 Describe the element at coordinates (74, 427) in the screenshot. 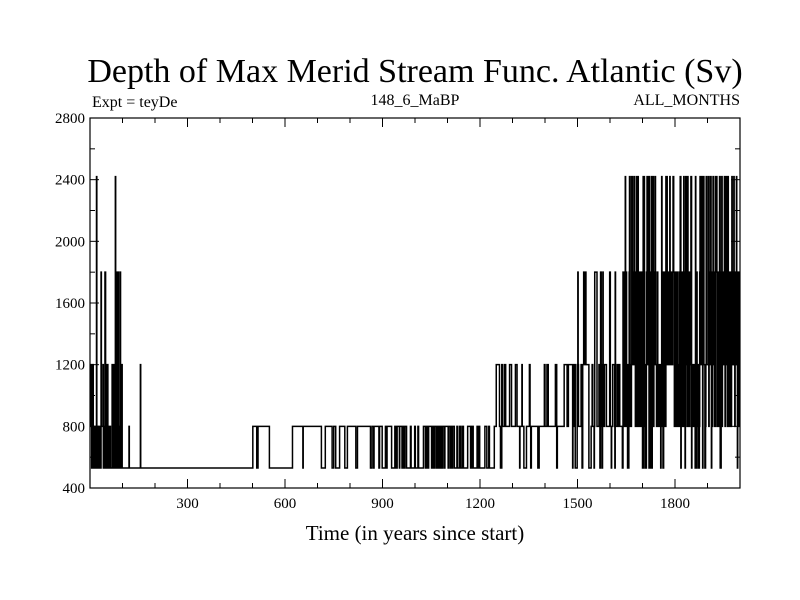

I see `y-tick-label: 800` at that location.